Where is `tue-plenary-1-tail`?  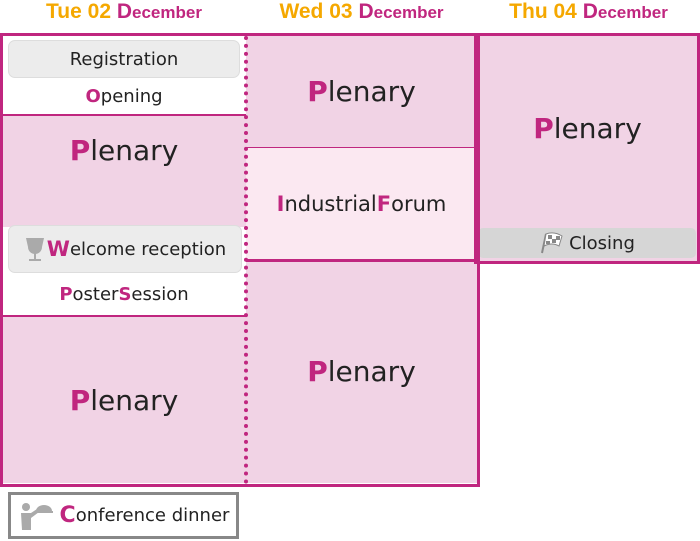 tue-plenary-1-tail is located at coordinates (124, 221).